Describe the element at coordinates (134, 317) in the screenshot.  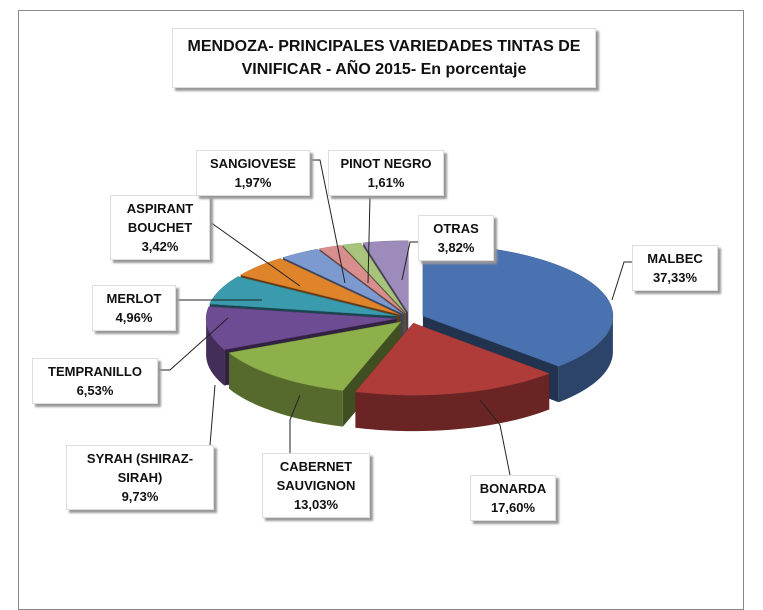
I see `value-label: 4,96%` at that location.